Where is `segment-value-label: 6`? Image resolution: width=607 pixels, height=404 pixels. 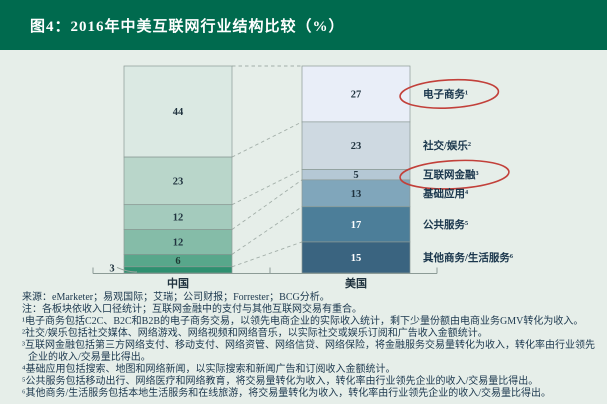
segment-value-label: 6 is located at coordinates (177, 261).